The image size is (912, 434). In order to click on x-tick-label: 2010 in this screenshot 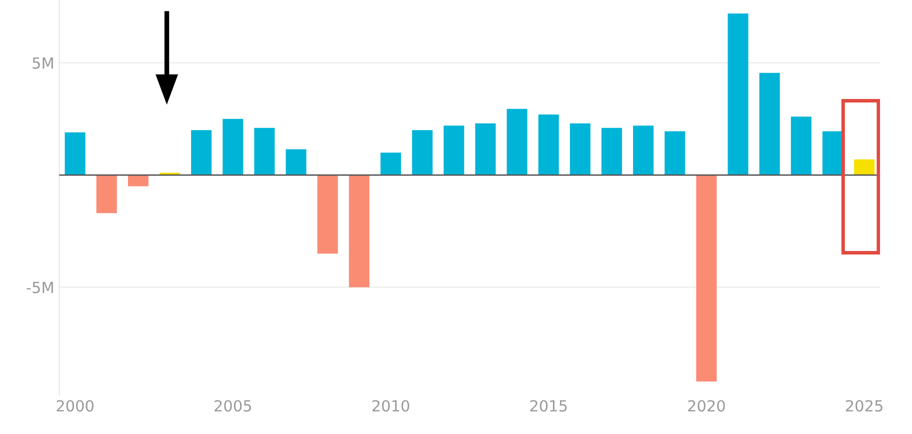, I will do `click(391, 406)`.